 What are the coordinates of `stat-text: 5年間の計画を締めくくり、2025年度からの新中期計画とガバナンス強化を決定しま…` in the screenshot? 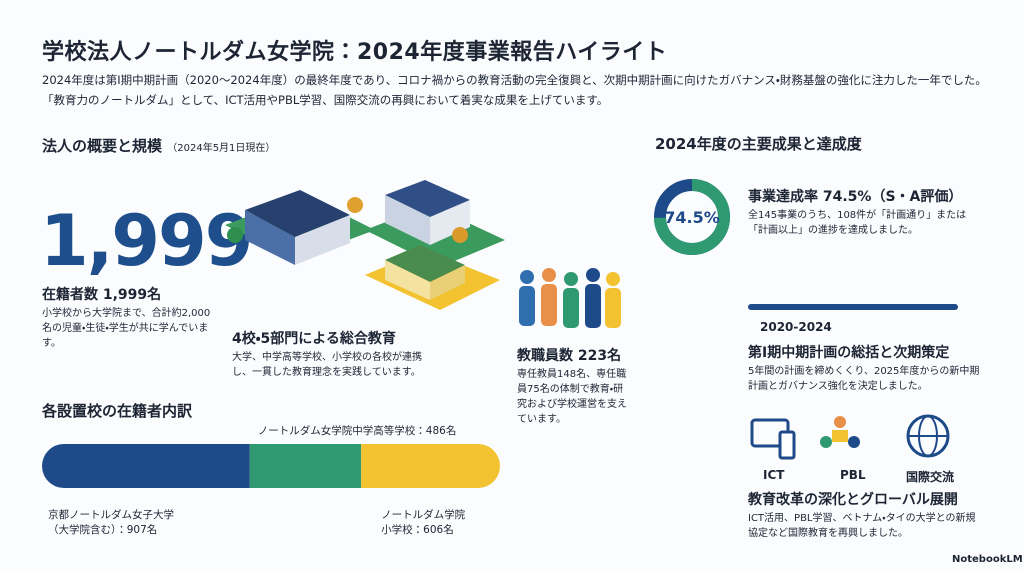 It's located at (864, 379).